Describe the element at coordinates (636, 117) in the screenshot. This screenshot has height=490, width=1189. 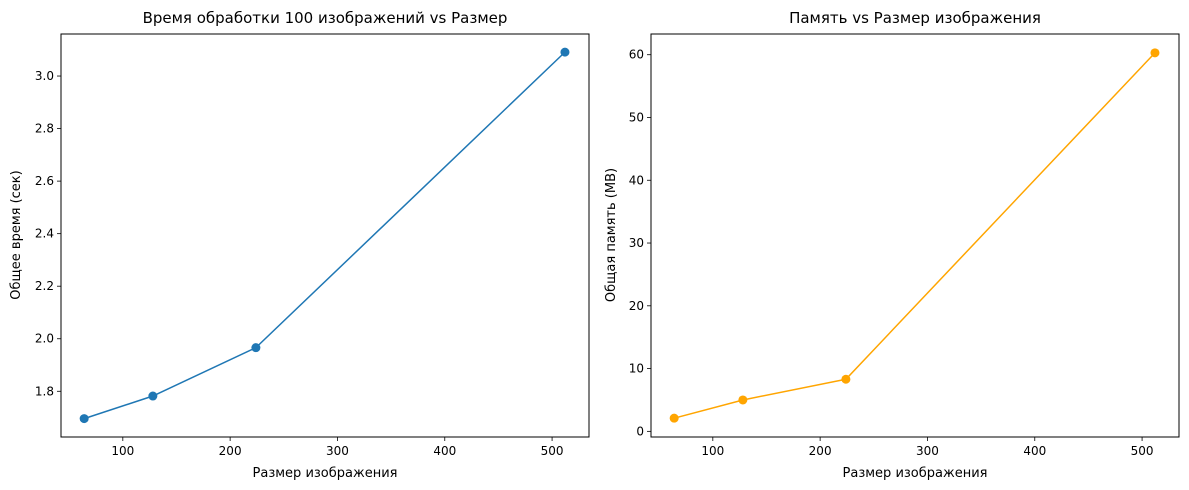
I see `y-tick-label: 50` at that location.